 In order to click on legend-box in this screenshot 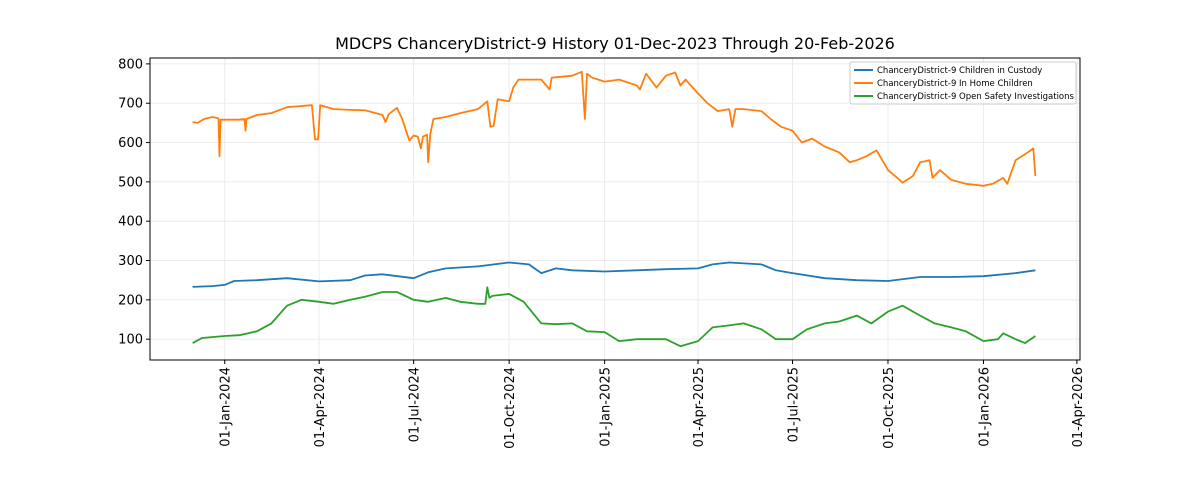, I will do `click(963, 83)`.